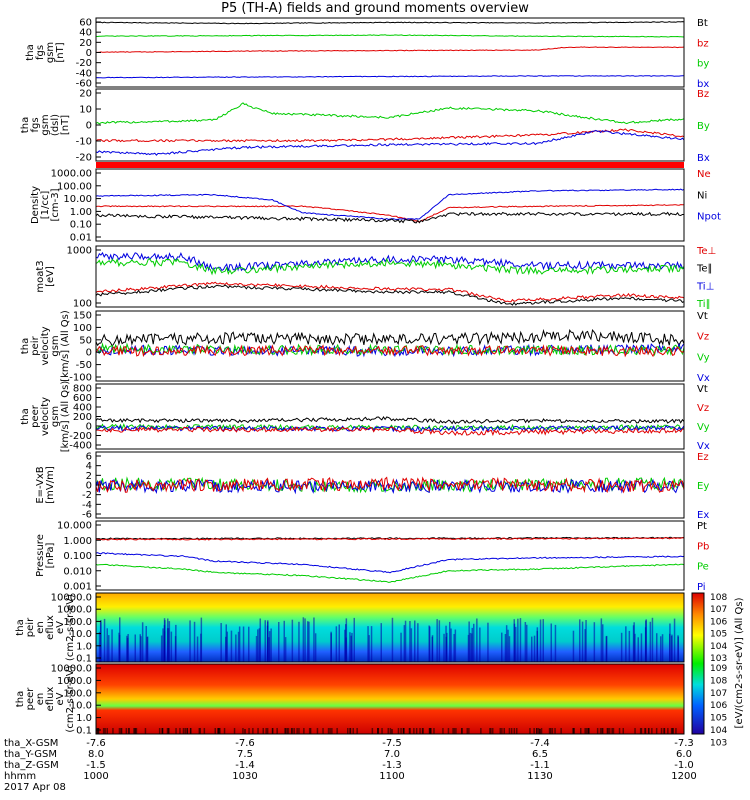 The width and height of the screenshot is (750, 800). What do you see at coordinates (96, 754) in the screenshot?
I see `footer-value: 8.0` at bounding box center [96, 754].